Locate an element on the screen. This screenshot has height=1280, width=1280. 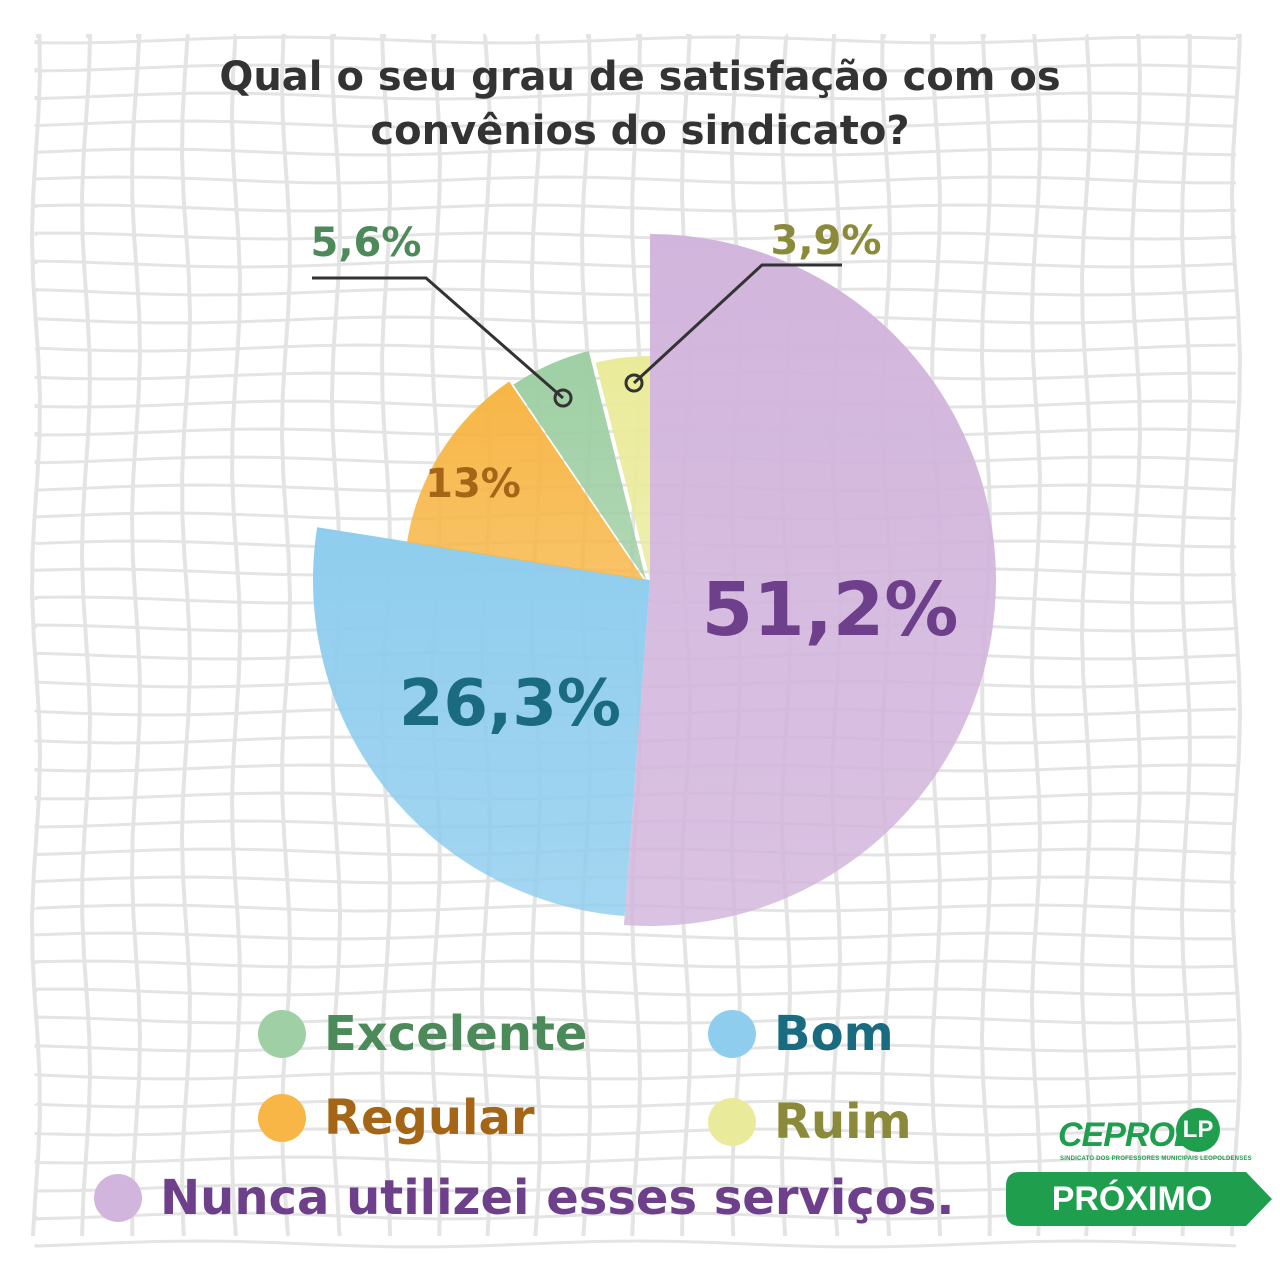
legend-item-excelente: Excelente is located at coordinates (422, 1034).